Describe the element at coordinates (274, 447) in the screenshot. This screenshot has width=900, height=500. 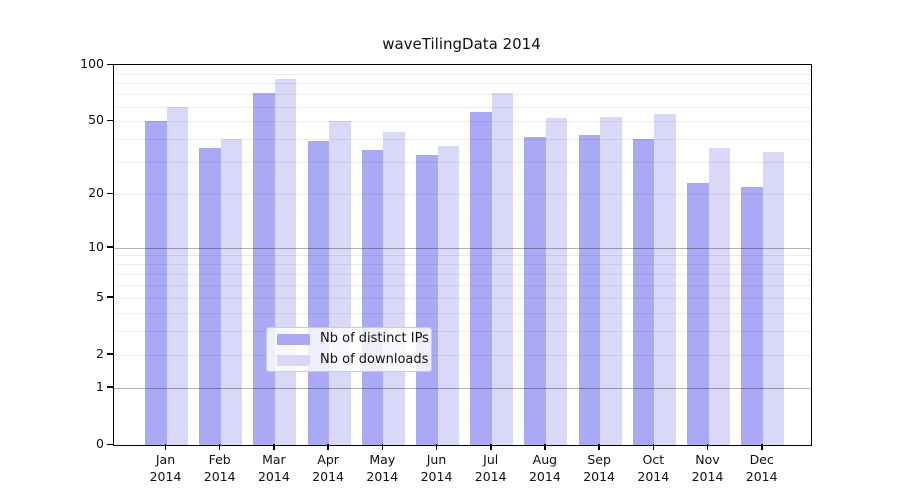
I see `x-tick-mar` at that location.